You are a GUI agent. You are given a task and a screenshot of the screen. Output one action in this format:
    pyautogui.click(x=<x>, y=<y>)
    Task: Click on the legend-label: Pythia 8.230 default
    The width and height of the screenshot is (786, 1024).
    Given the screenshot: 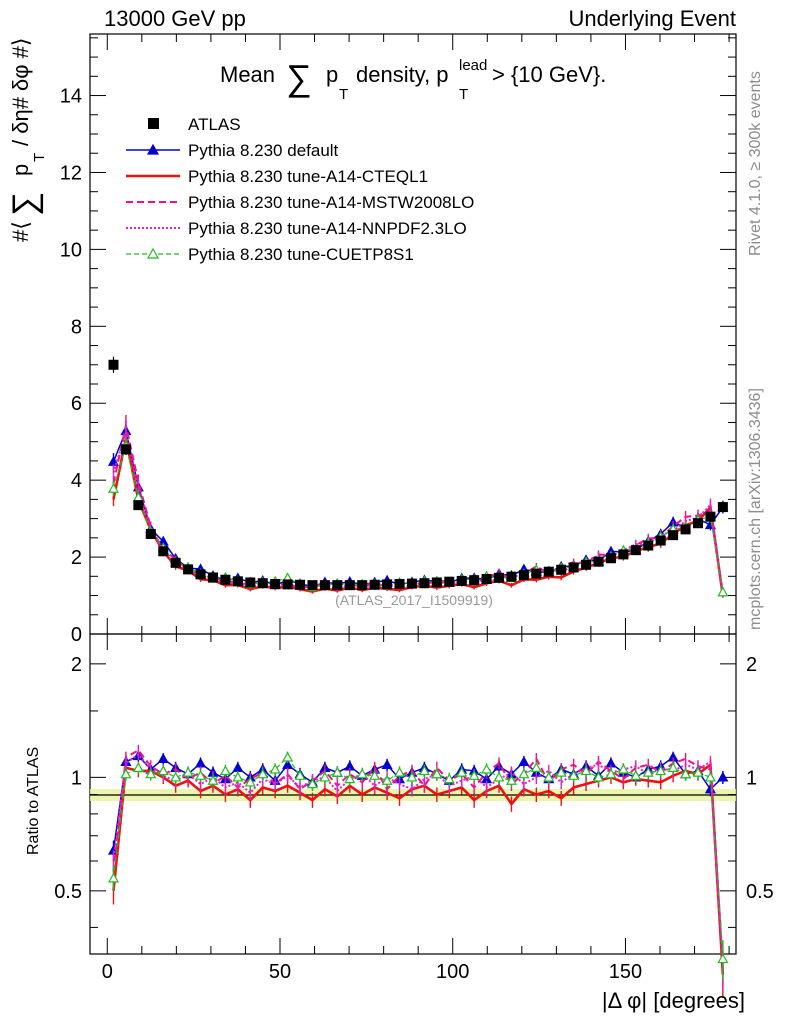 What is the action you would take?
    pyautogui.click(x=263, y=150)
    